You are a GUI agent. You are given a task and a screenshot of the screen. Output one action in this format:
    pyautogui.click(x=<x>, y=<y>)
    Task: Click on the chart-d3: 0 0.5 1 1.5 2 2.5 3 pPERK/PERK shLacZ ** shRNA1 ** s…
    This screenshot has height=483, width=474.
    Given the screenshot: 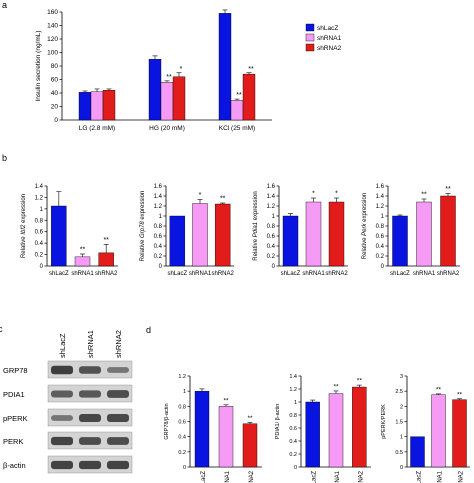 What is the action you would take?
    pyautogui.click(x=425, y=428)
    